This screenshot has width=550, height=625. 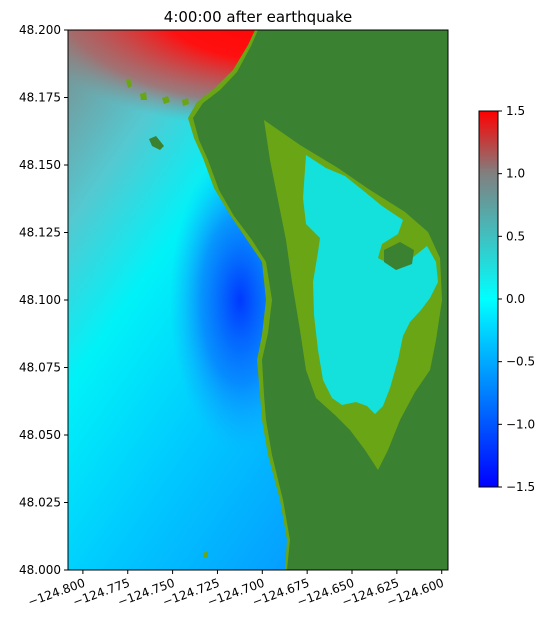 I want to click on colorbar-tick-label: 1.0, so click(x=515, y=174).